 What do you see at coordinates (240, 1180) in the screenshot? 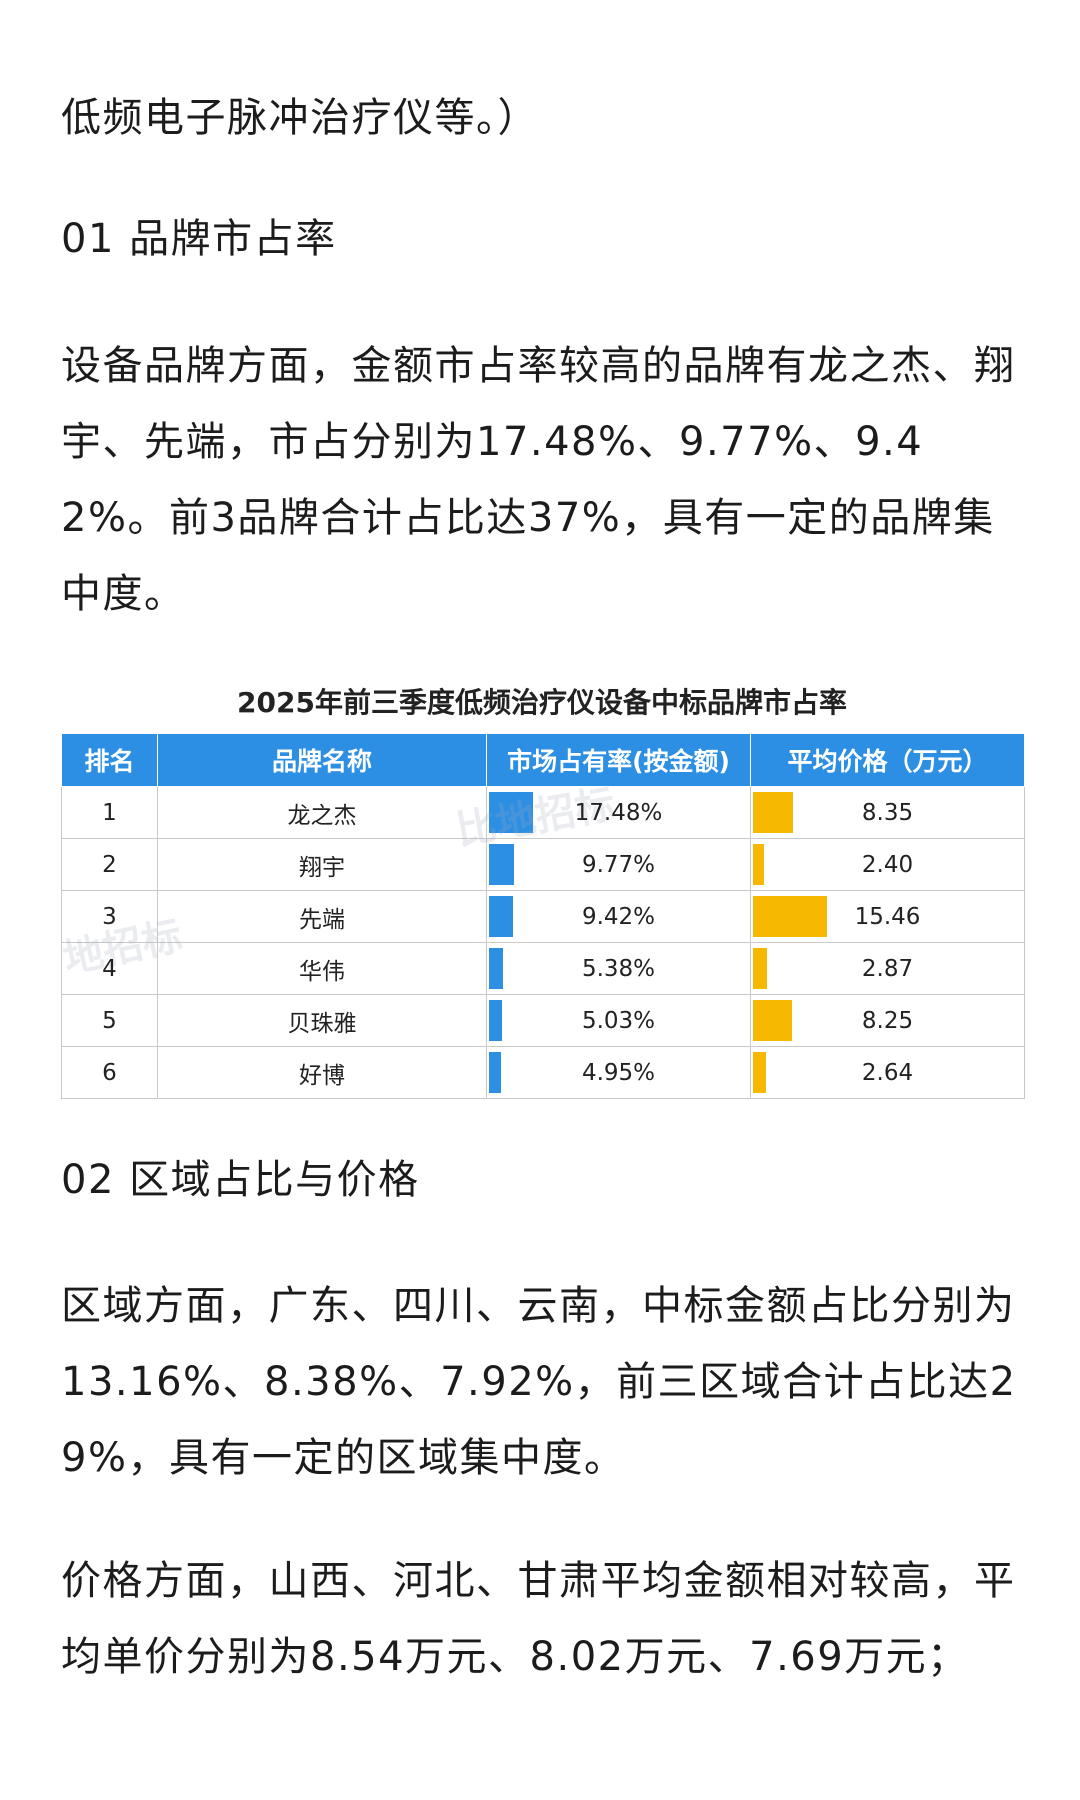
I see `section-heading-region: 02 区域占比与价格` at bounding box center [240, 1180].